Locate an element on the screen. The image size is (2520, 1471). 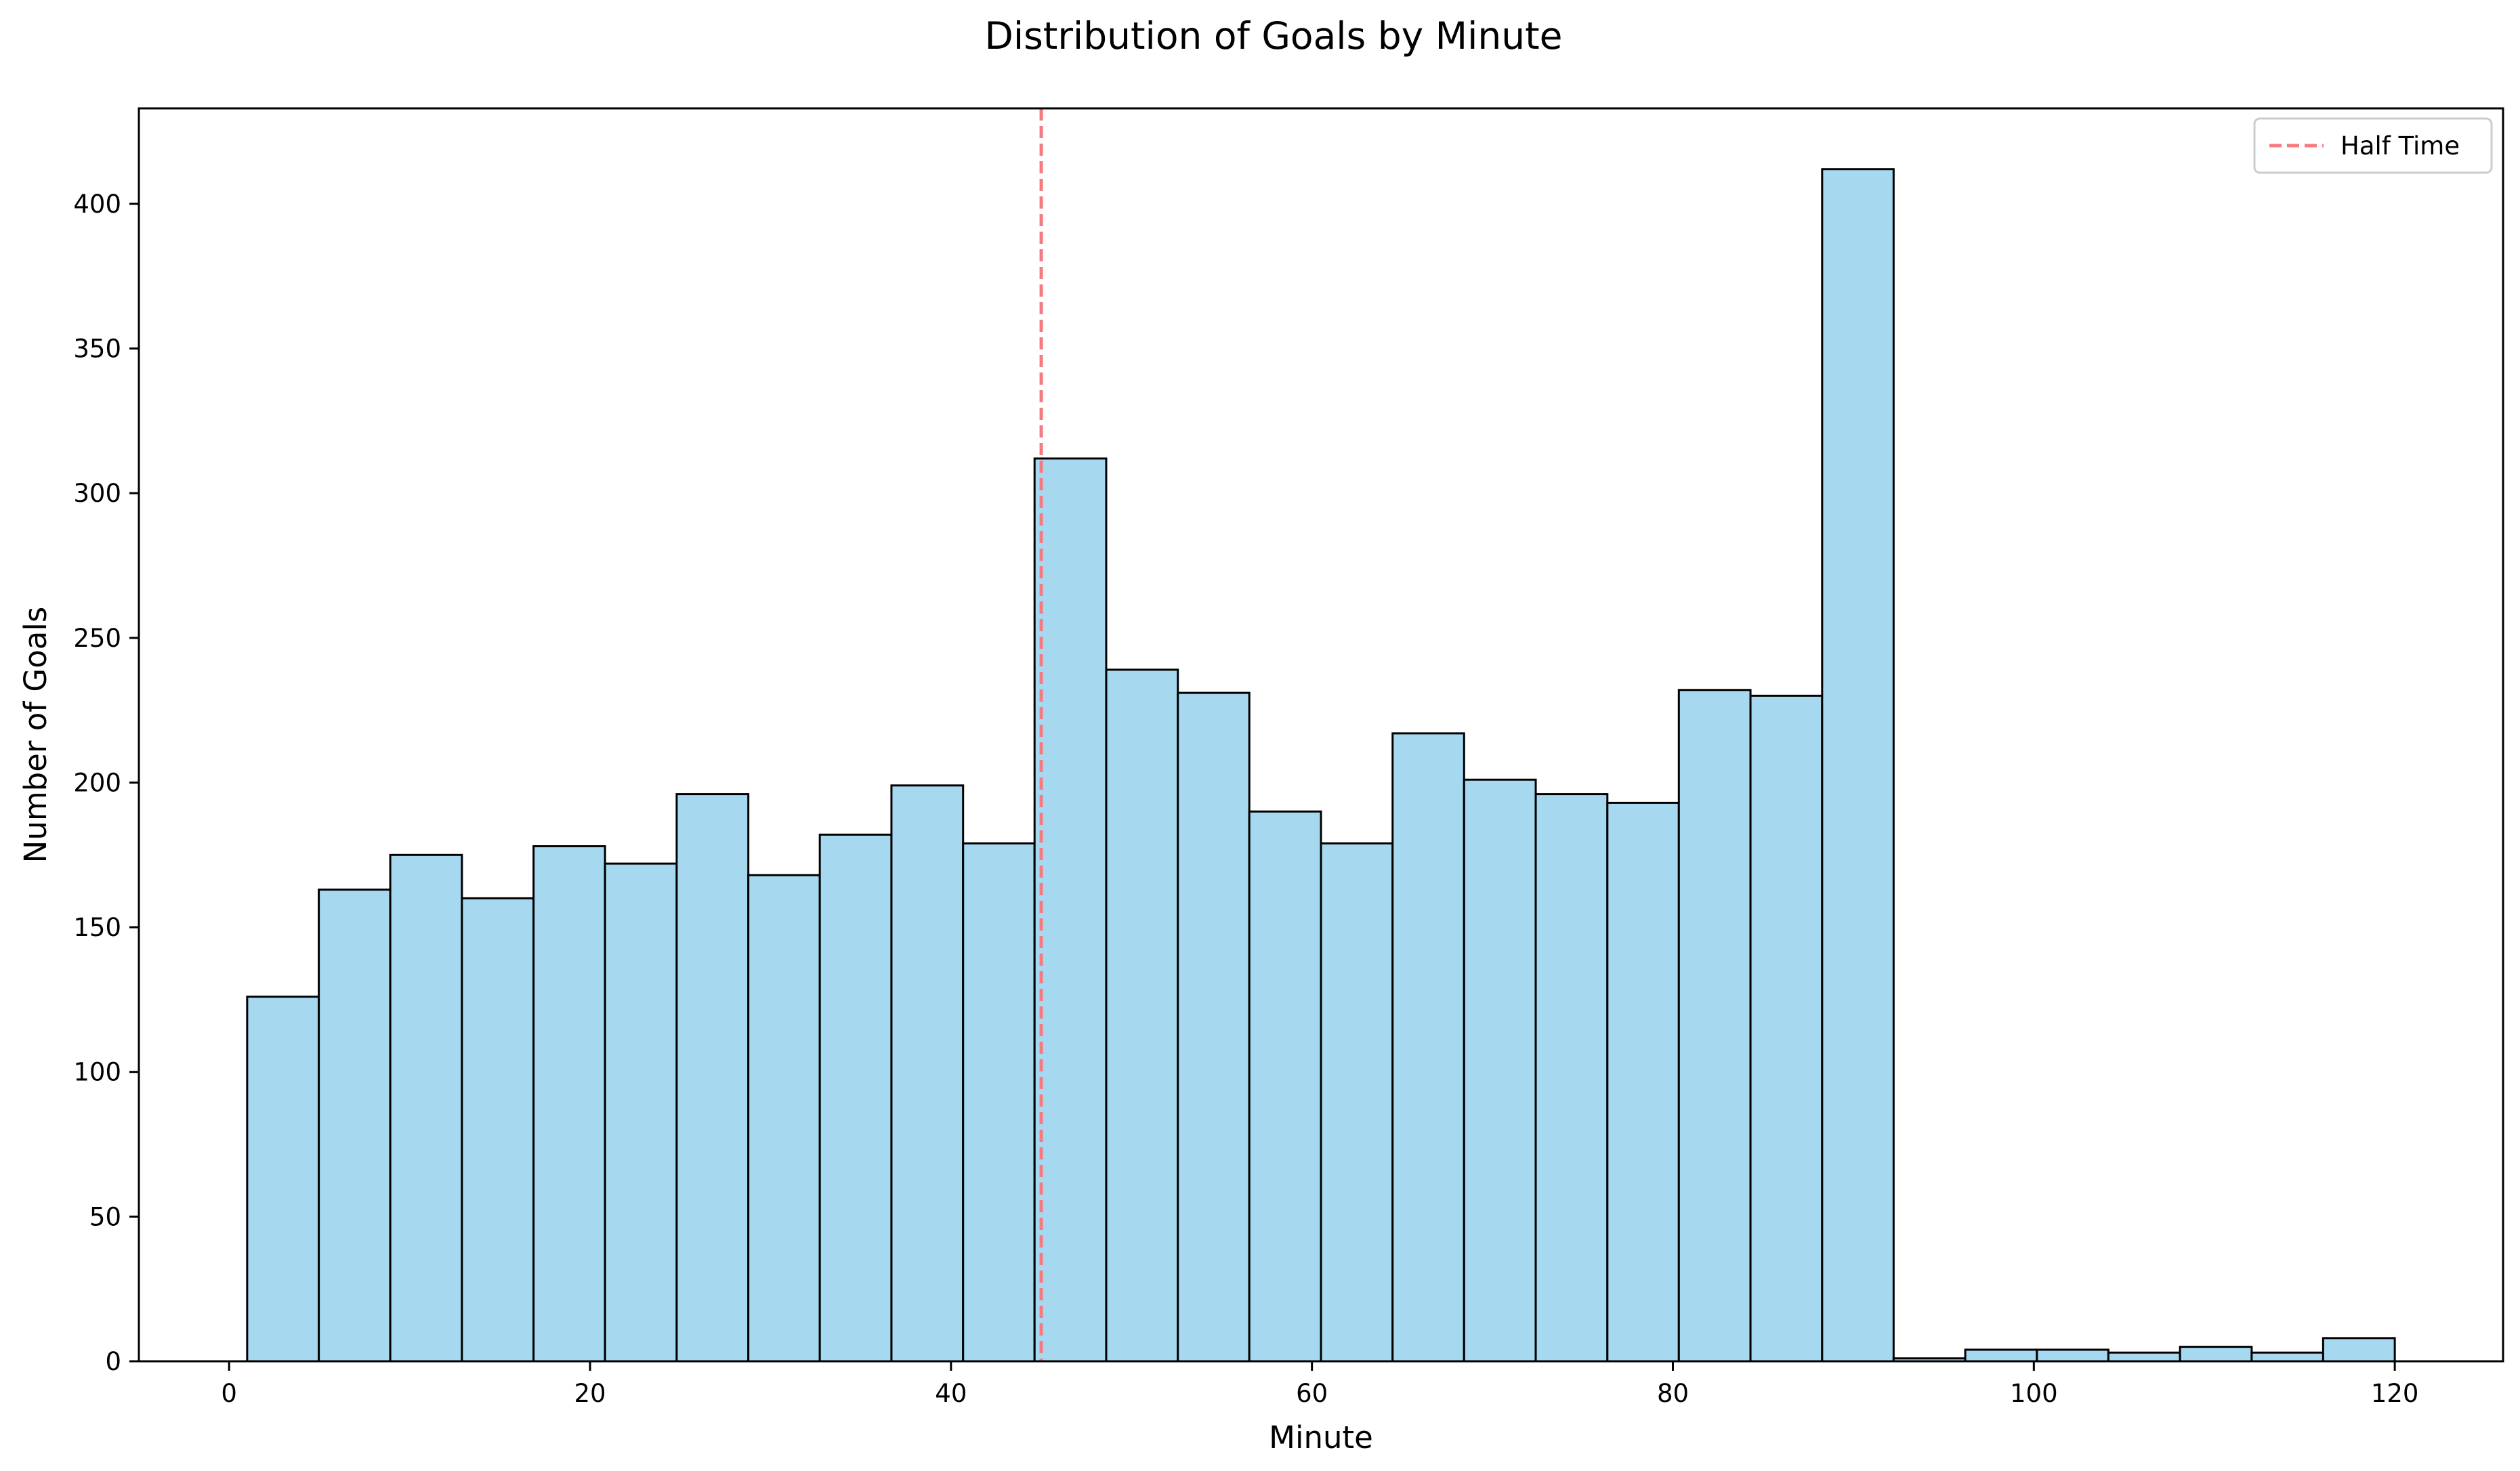
y-tick-label: 200 is located at coordinates (97, 782).